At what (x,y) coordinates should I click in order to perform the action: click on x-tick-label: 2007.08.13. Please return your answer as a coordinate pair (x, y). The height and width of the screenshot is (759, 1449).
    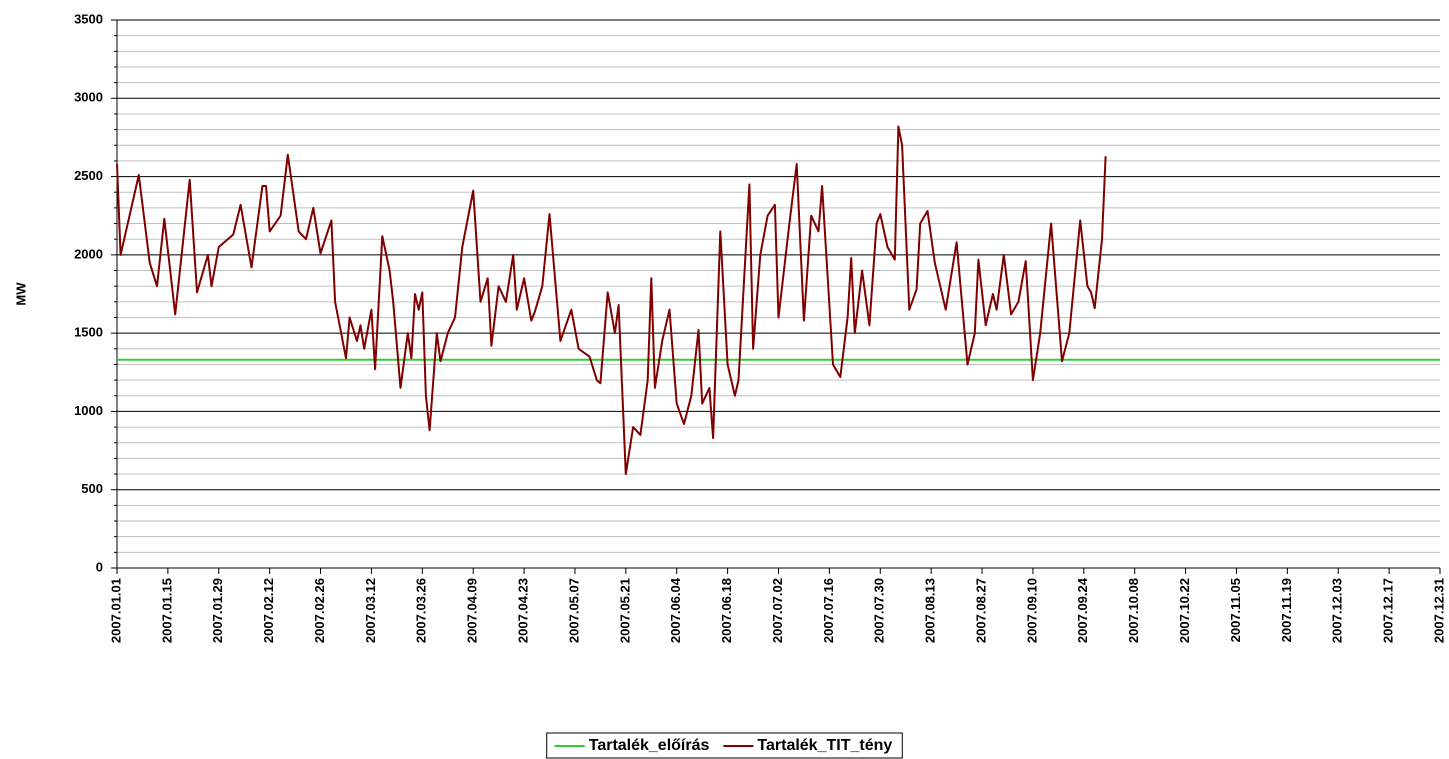
    Looking at the image, I should click on (930, 610).